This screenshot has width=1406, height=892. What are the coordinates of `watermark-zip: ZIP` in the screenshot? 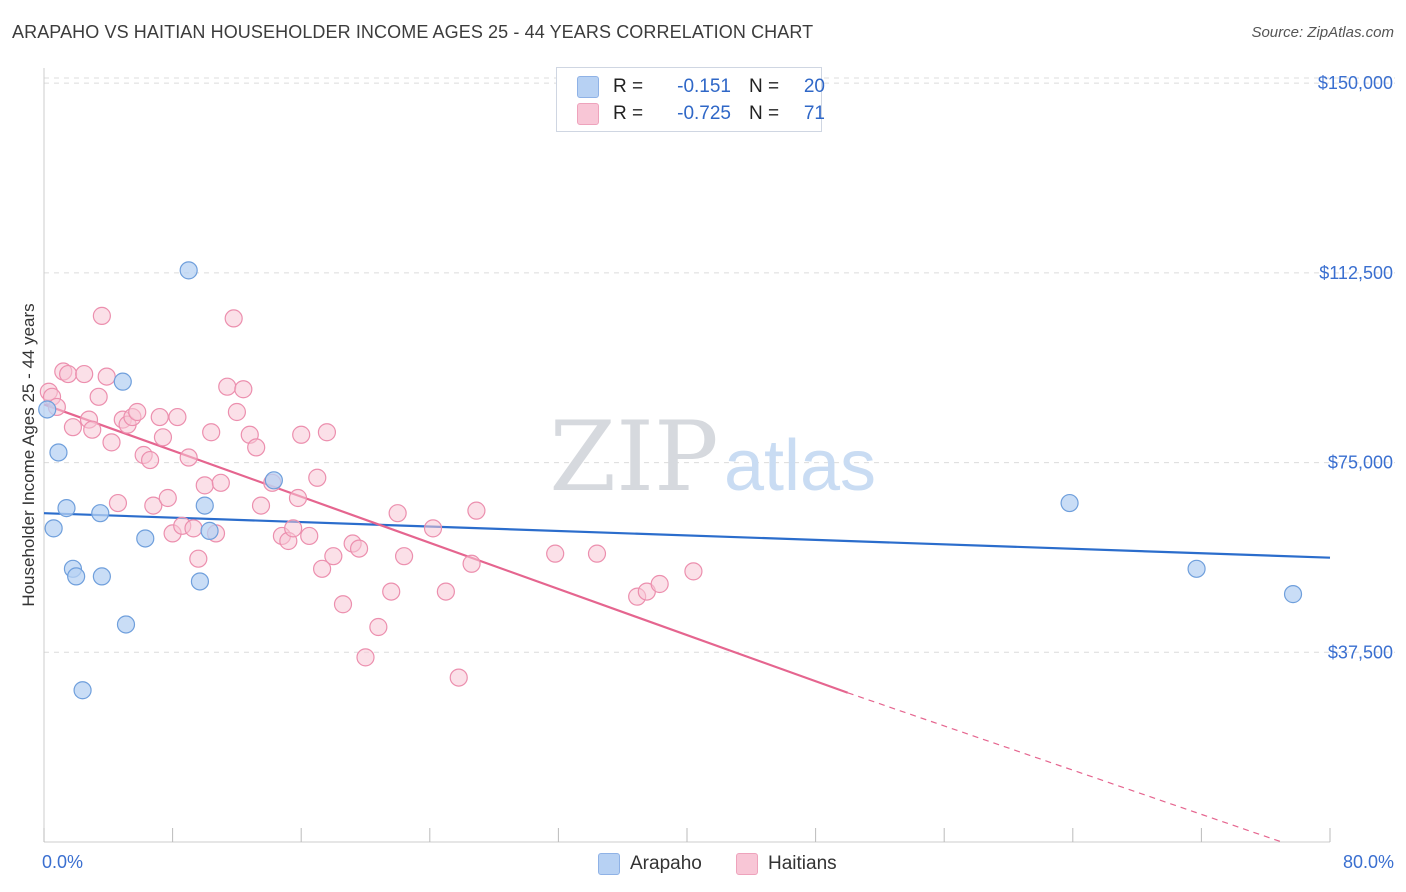 It's located at (633, 457).